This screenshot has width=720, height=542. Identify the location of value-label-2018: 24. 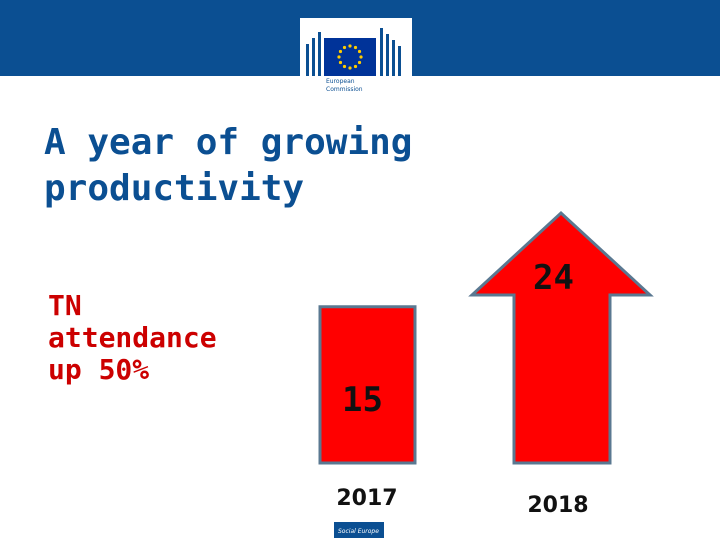
(553, 278).